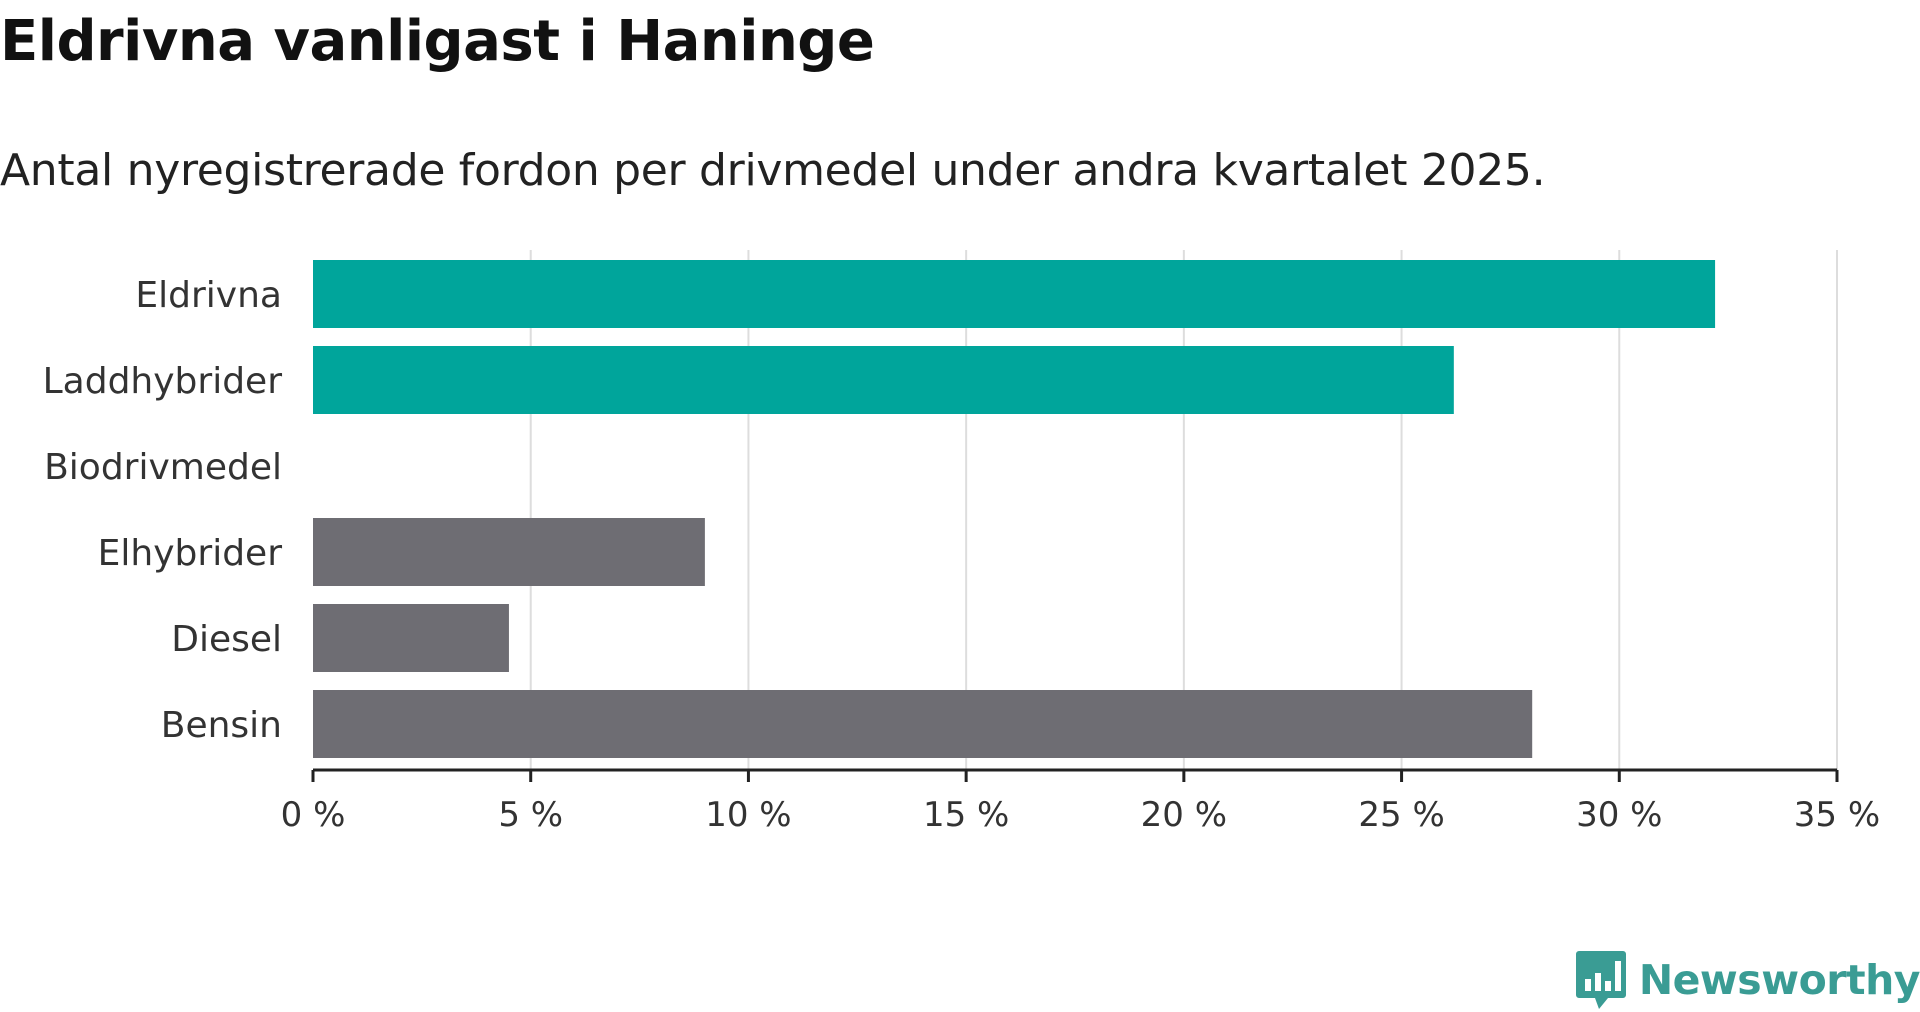 This screenshot has width=1920, height=1012. Describe the element at coordinates (221, 725) in the screenshot. I see `category-label: Bensin` at that location.